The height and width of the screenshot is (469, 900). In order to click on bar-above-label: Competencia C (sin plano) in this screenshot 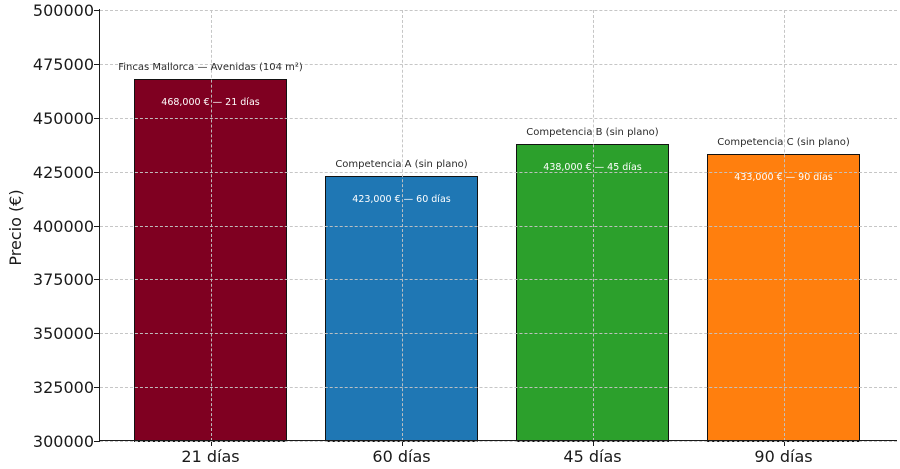, I will do `click(783, 143)`.